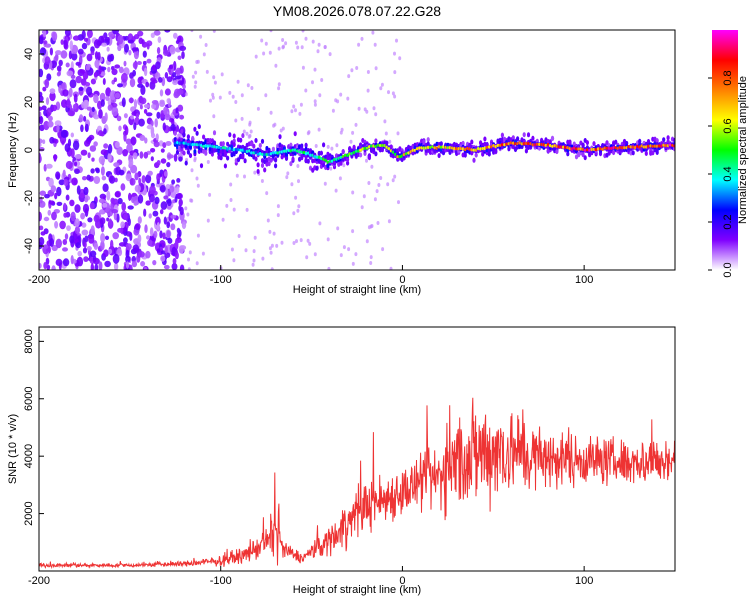  What do you see at coordinates (357, 290) in the screenshot?
I see `top-x-axis-label: Height of straight line (km)` at bounding box center [357, 290].